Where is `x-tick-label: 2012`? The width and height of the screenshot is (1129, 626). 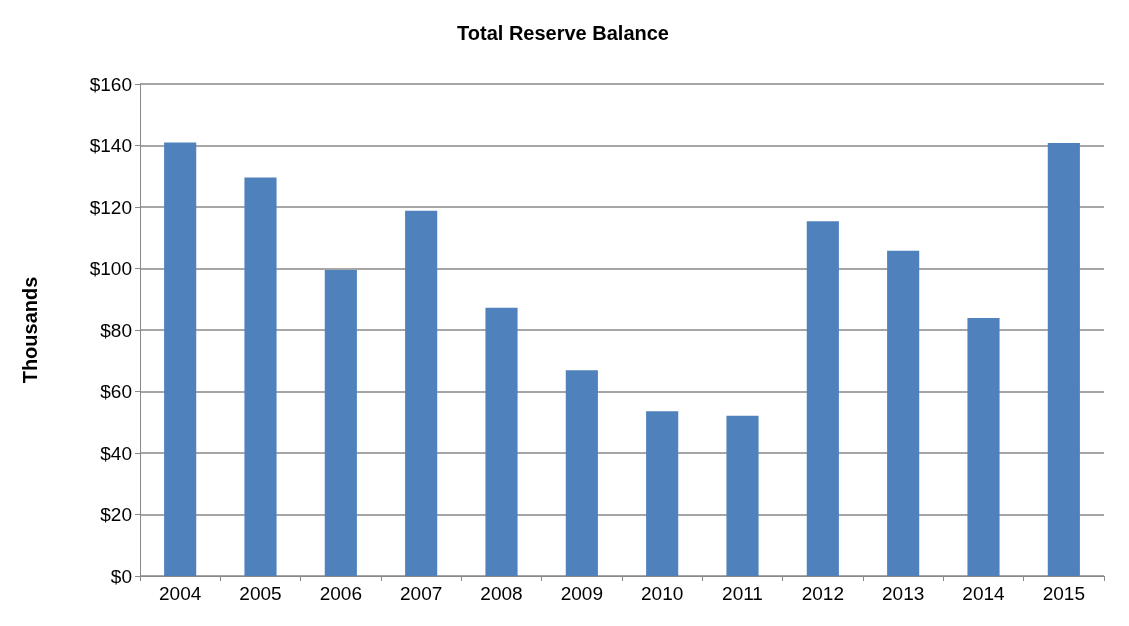 x-tick-label: 2012 is located at coordinates (822, 593).